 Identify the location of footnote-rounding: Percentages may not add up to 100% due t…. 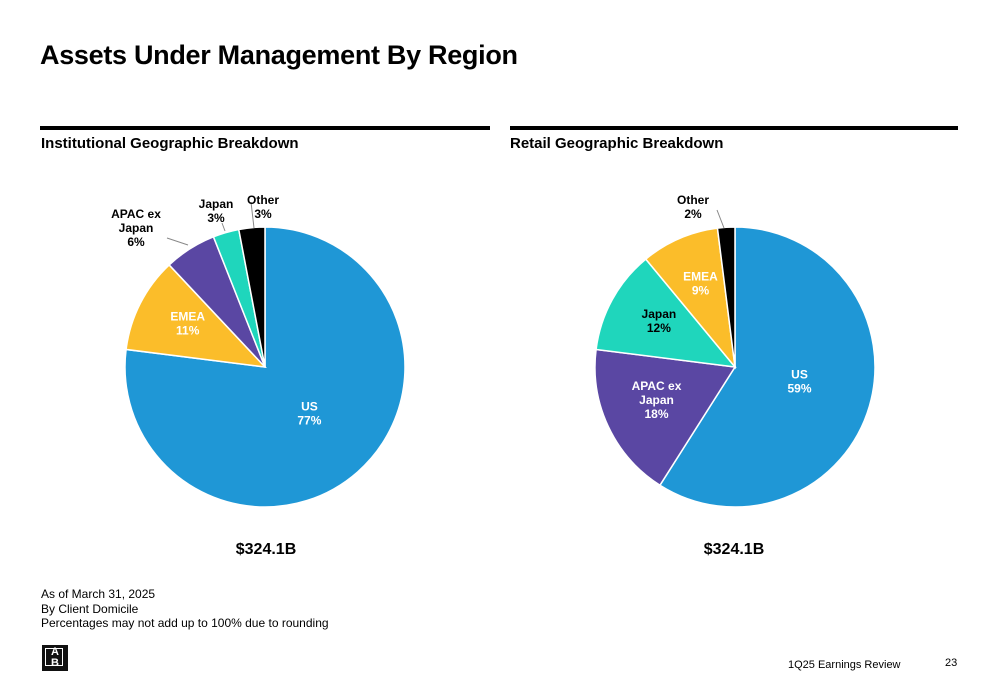
(185, 623).